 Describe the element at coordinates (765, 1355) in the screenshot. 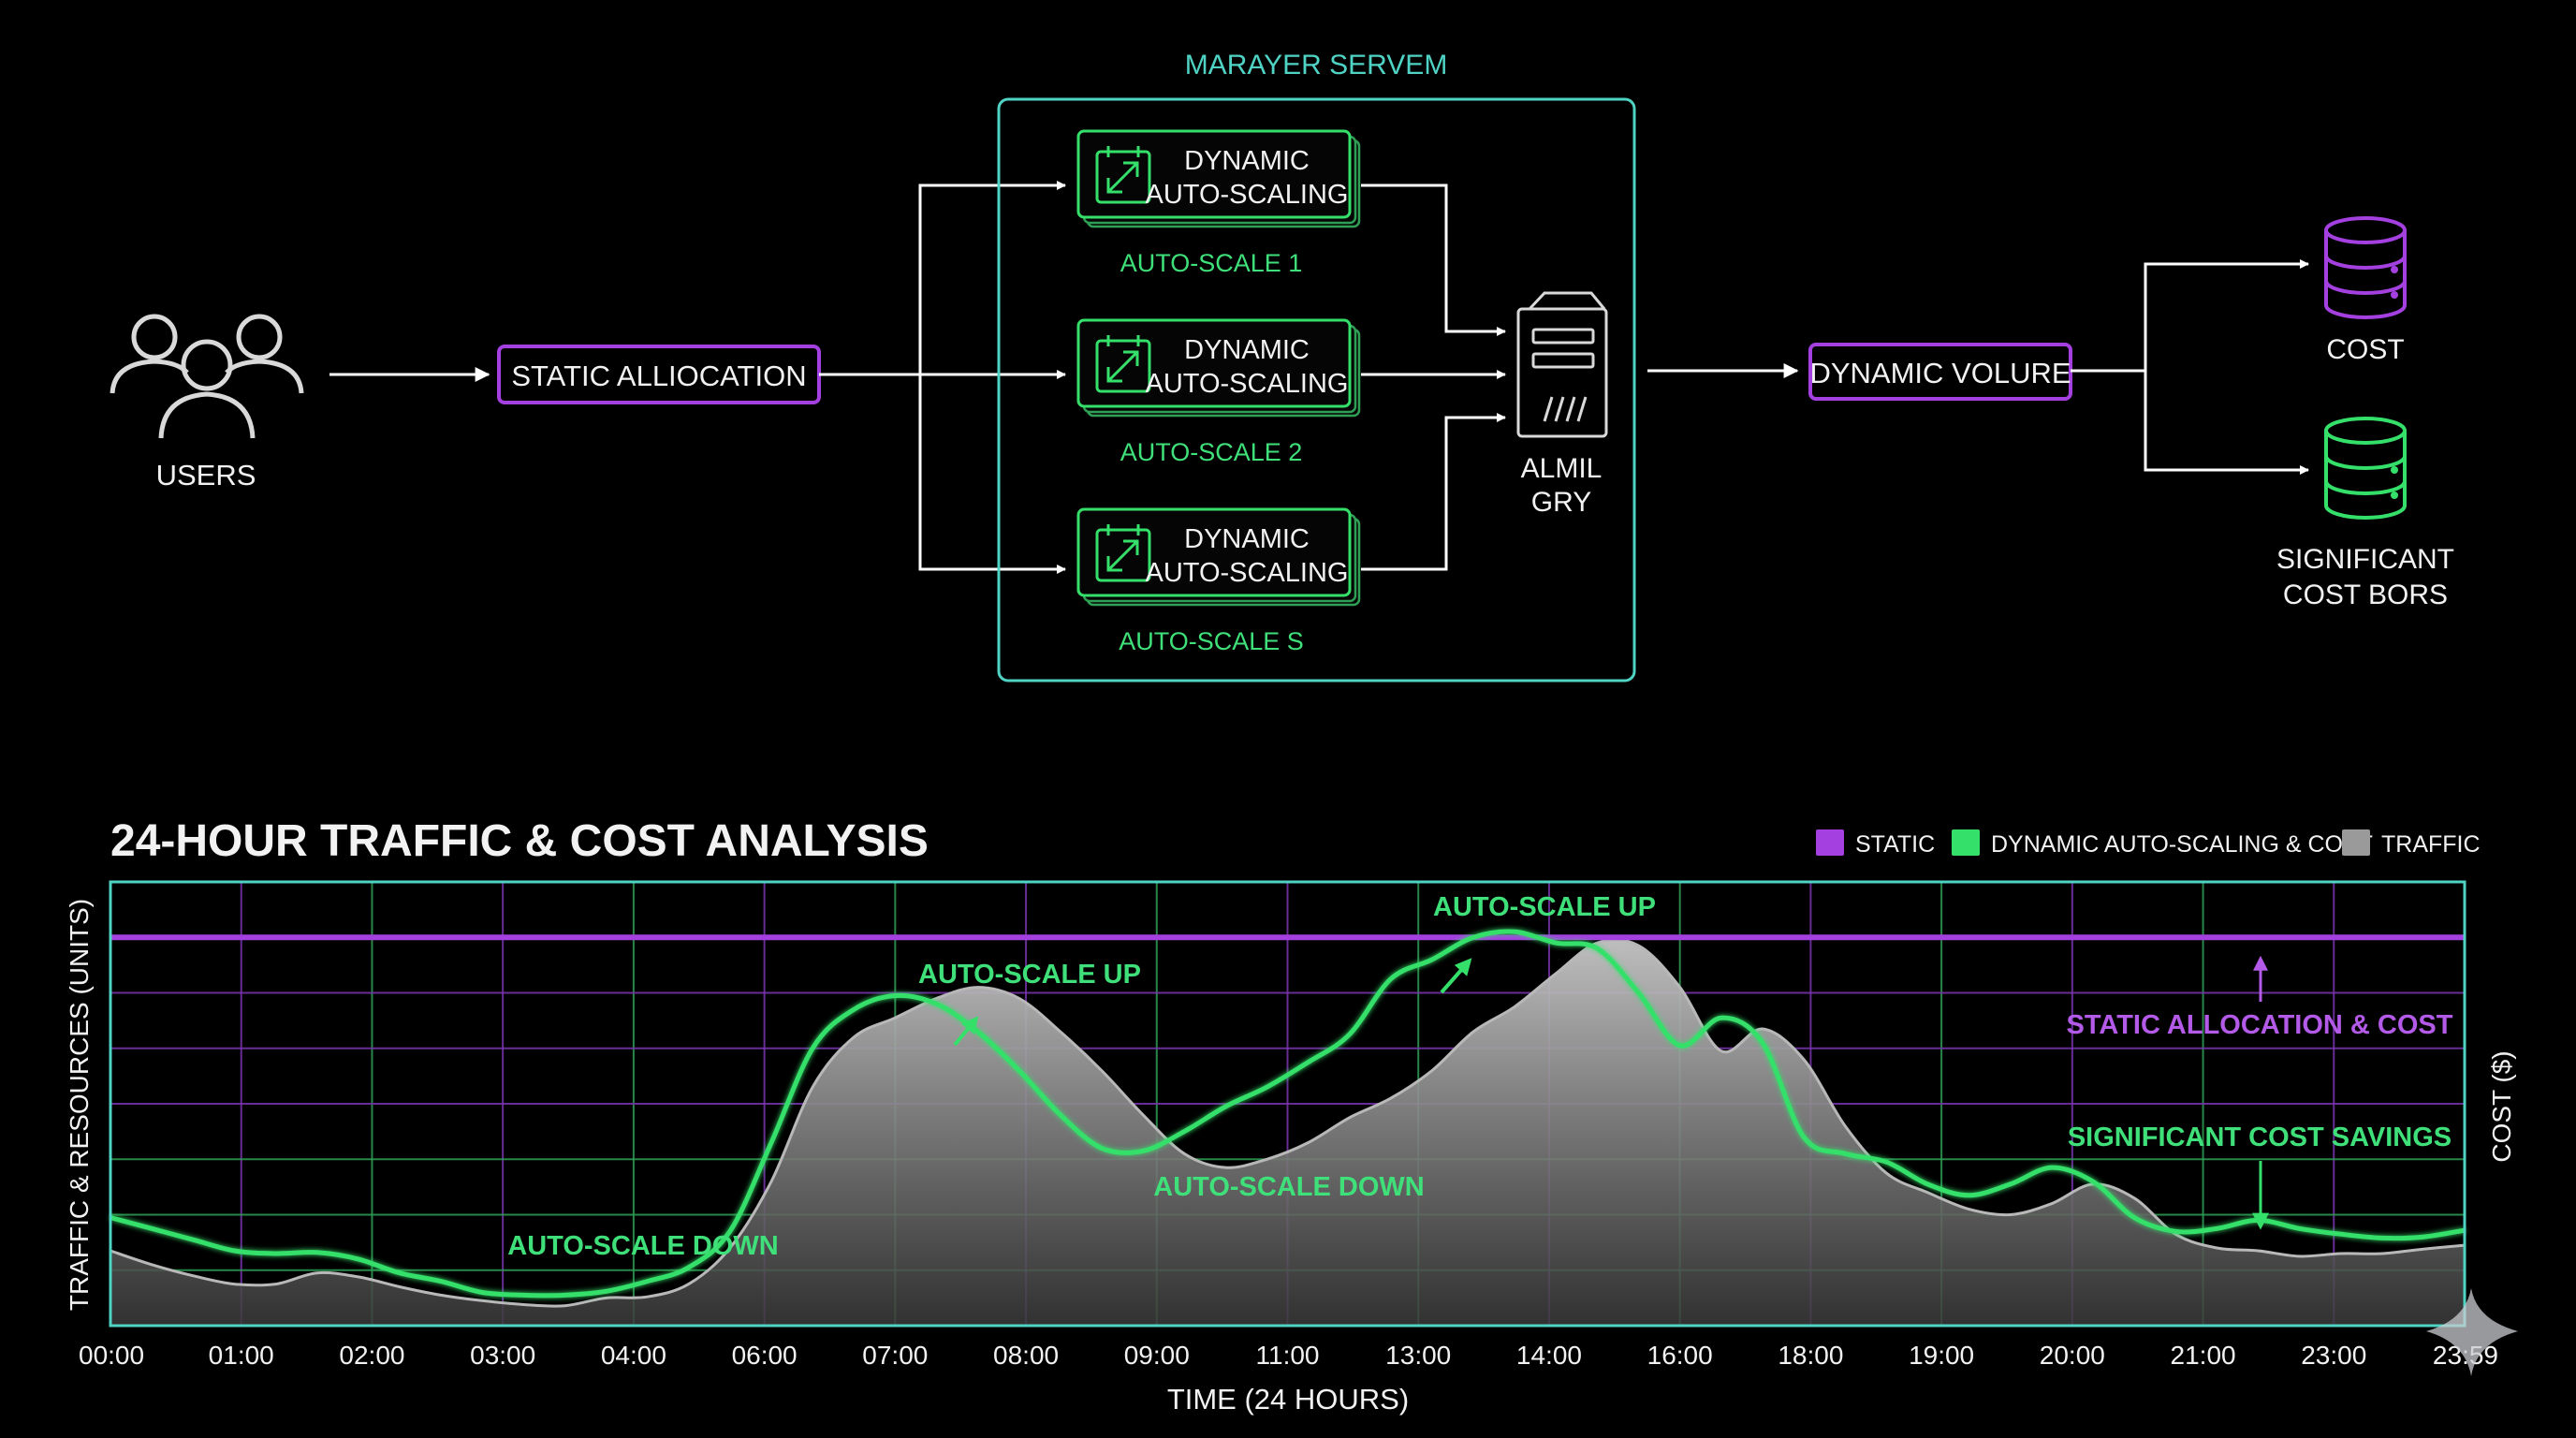

I see `x-tick-label: 06:00` at that location.